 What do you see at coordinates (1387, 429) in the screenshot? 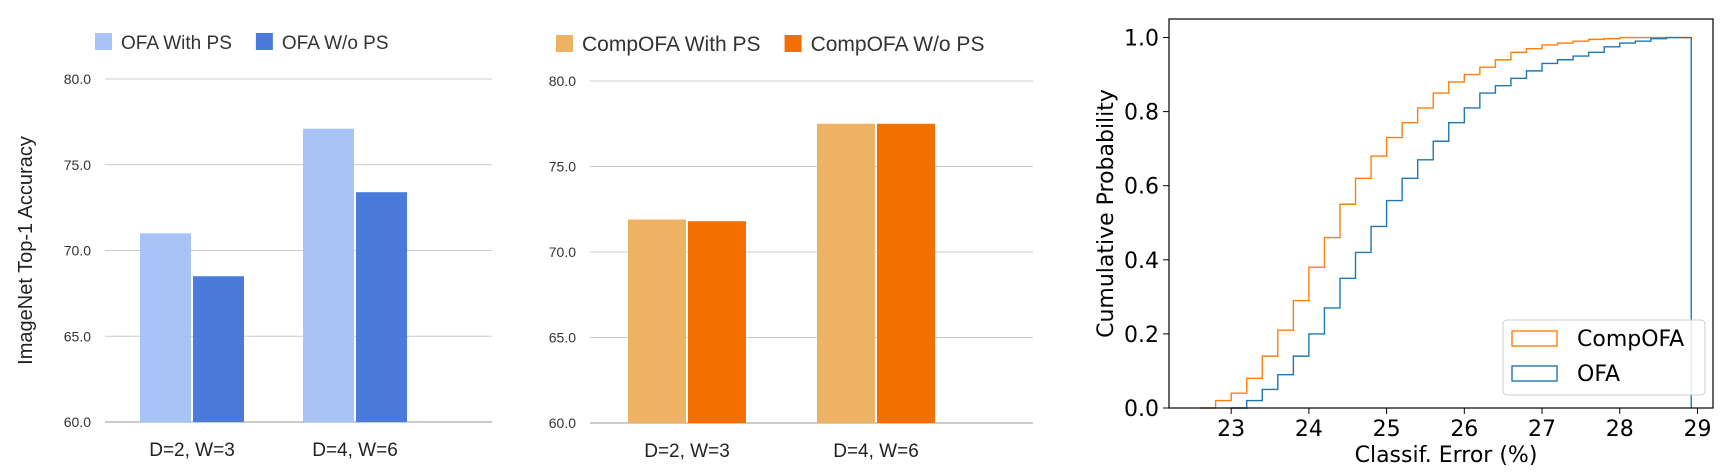
I see `x-tick-label: 25` at bounding box center [1387, 429].